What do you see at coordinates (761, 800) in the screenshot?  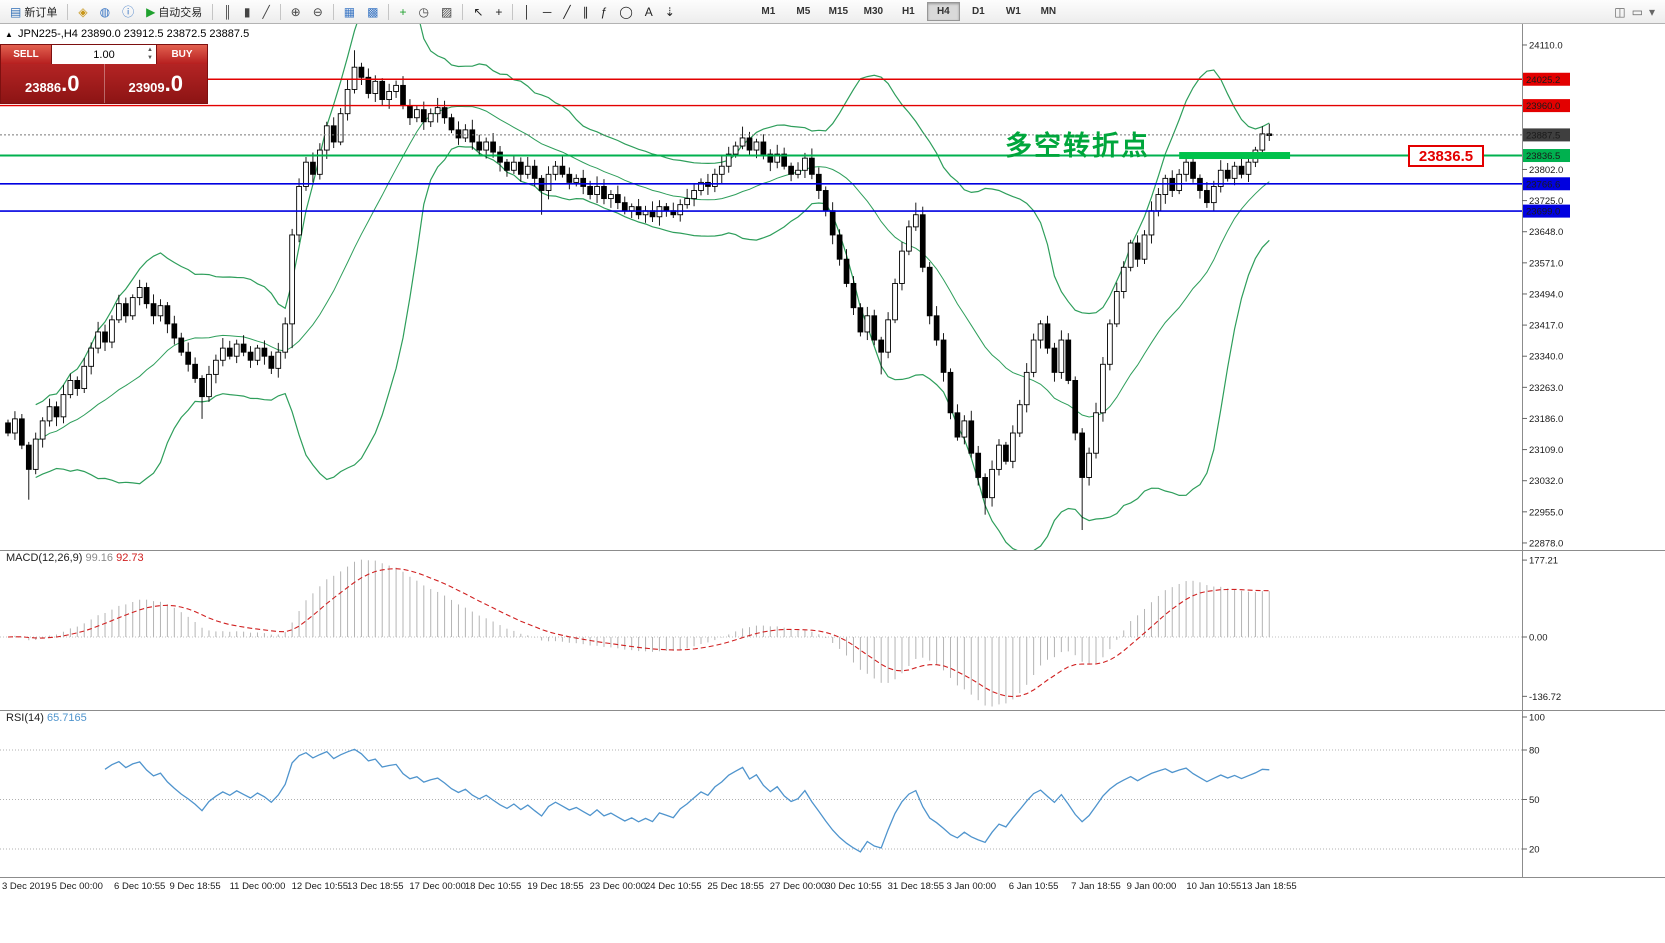 I see `rsi-plot` at bounding box center [761, 800].